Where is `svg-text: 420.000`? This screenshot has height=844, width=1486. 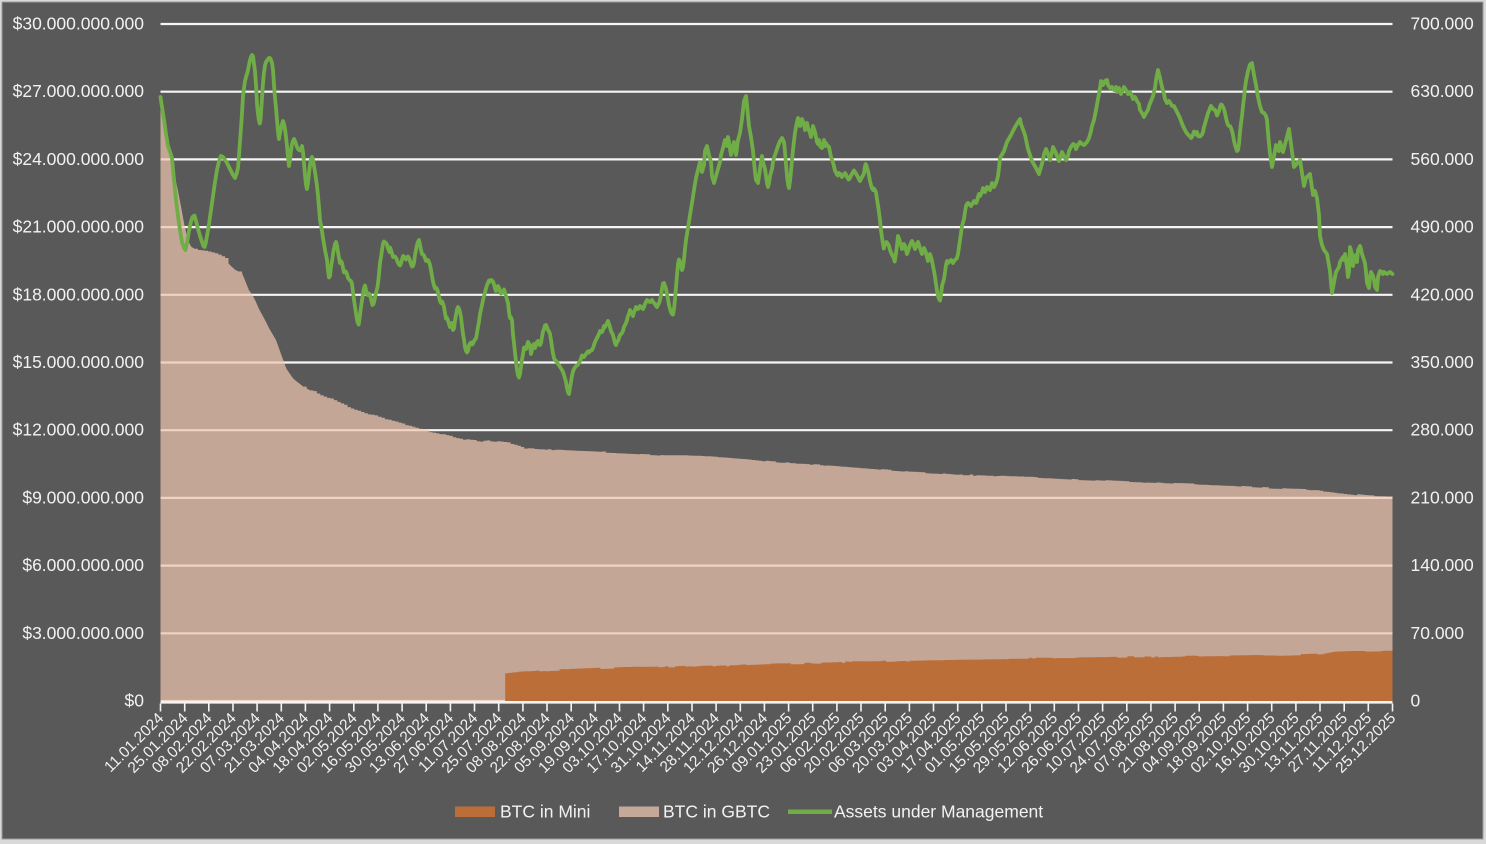
svg-text: 420.000 is located at coordinates (1443, 294).